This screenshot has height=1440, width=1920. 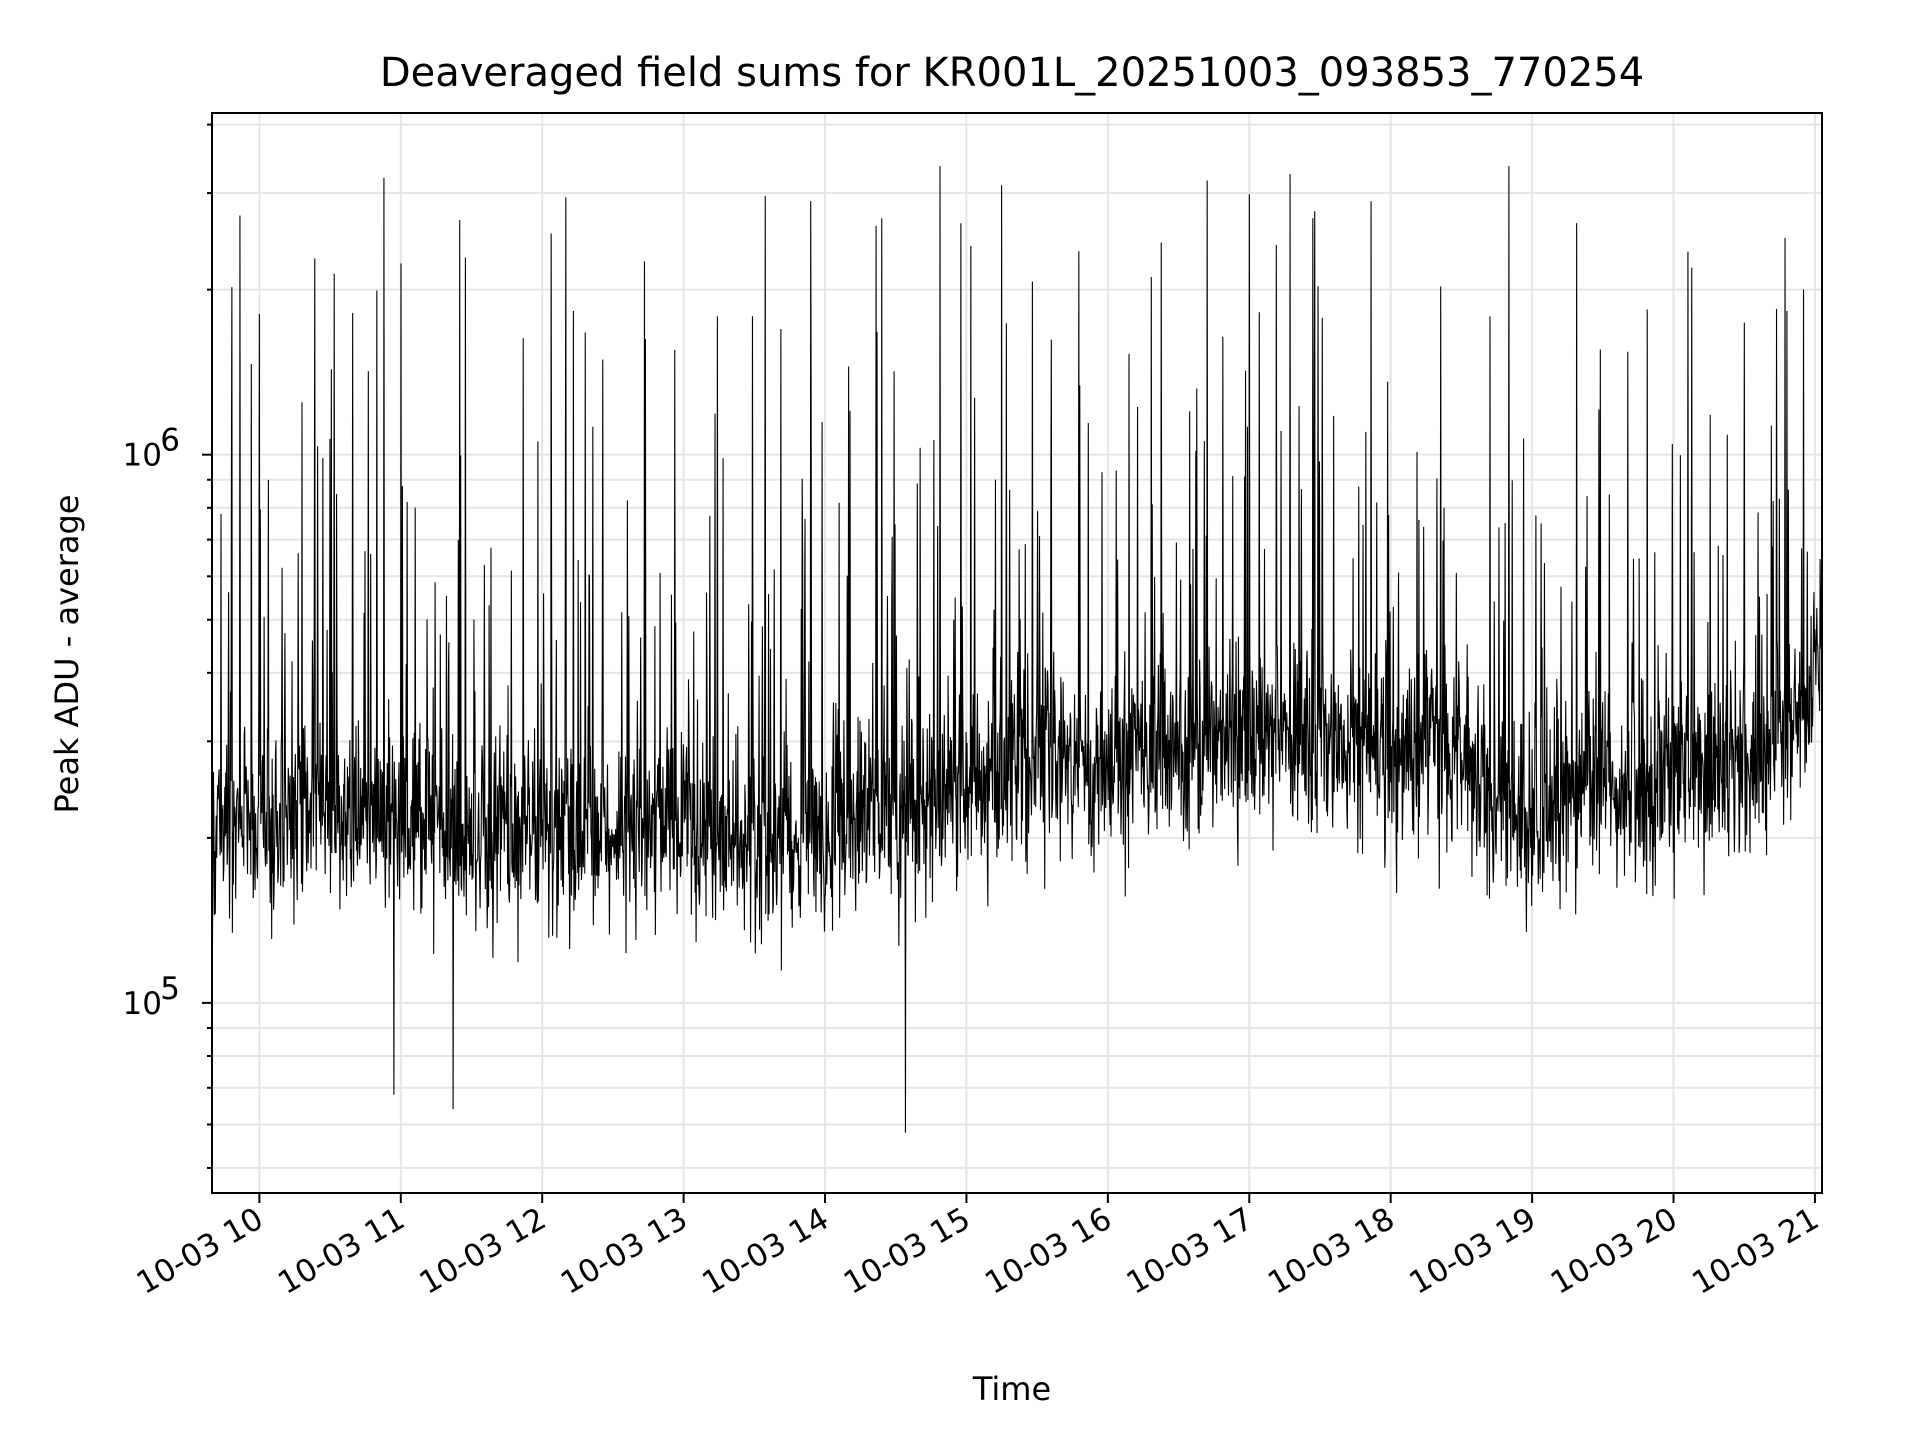 I want to click on x-axis-label: Time, so click(x=1011, y=1389).